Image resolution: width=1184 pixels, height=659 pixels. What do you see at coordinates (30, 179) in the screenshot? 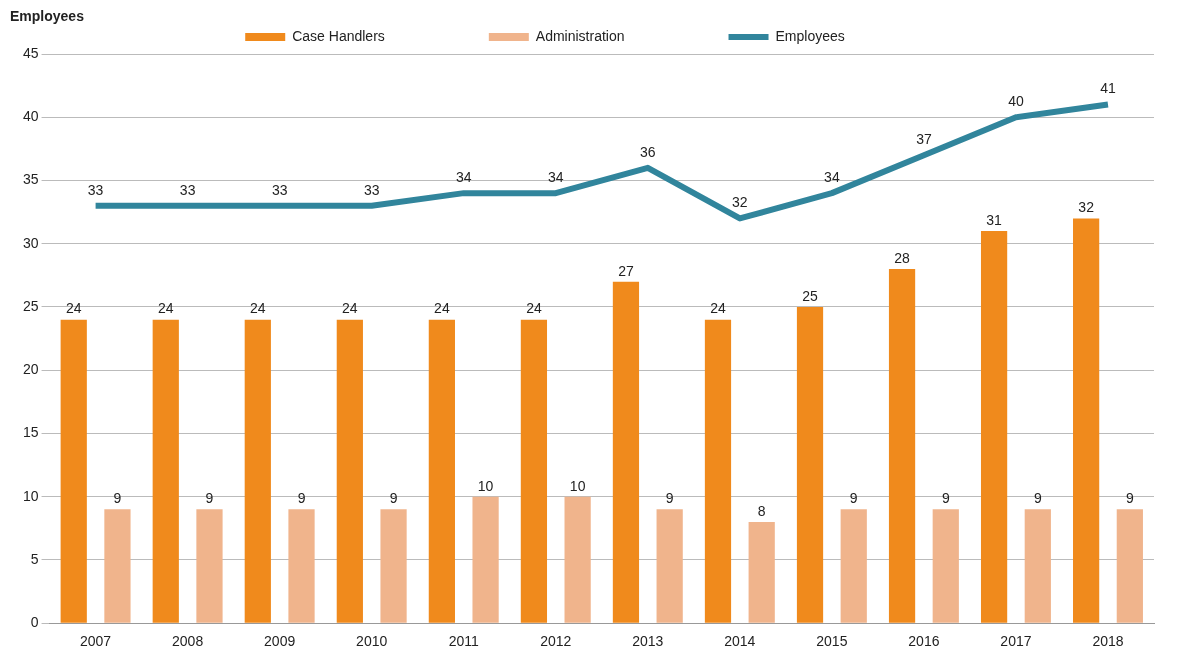
I see `y-tick-label: 35` at bounding box center [30, 179].